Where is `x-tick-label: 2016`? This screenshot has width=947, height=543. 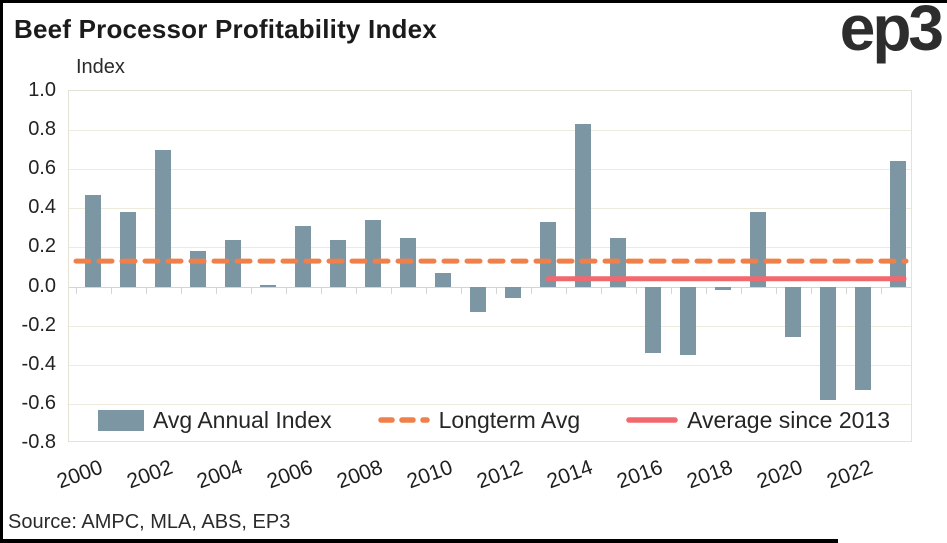 x-tick-label: 2016 is located at coordinates (639, 474).